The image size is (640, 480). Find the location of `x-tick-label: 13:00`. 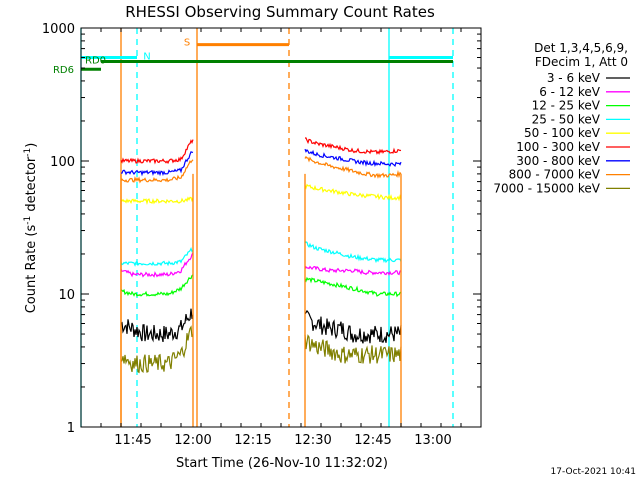

x-tick-label: 13:00 is located at coordinates (432, 440).